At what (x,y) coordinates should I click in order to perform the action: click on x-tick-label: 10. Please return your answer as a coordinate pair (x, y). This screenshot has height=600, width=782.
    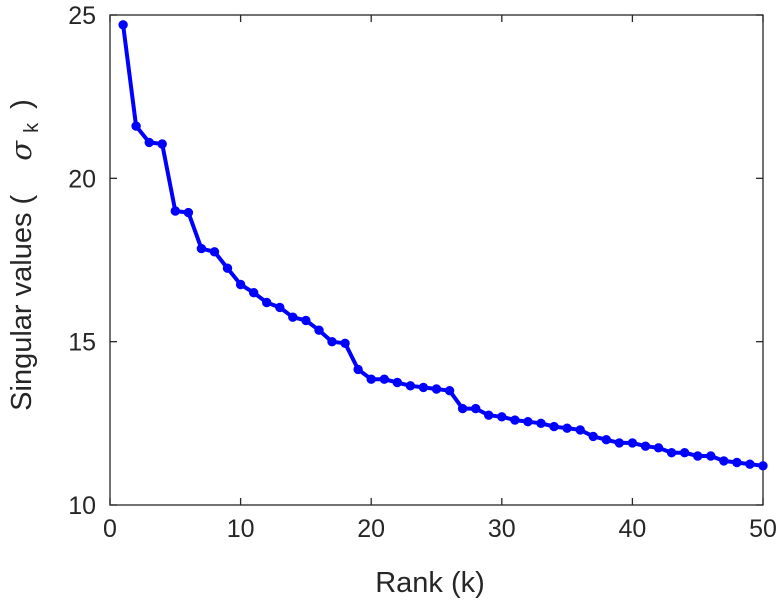
    Looking at the image, I should click on (241, 529).